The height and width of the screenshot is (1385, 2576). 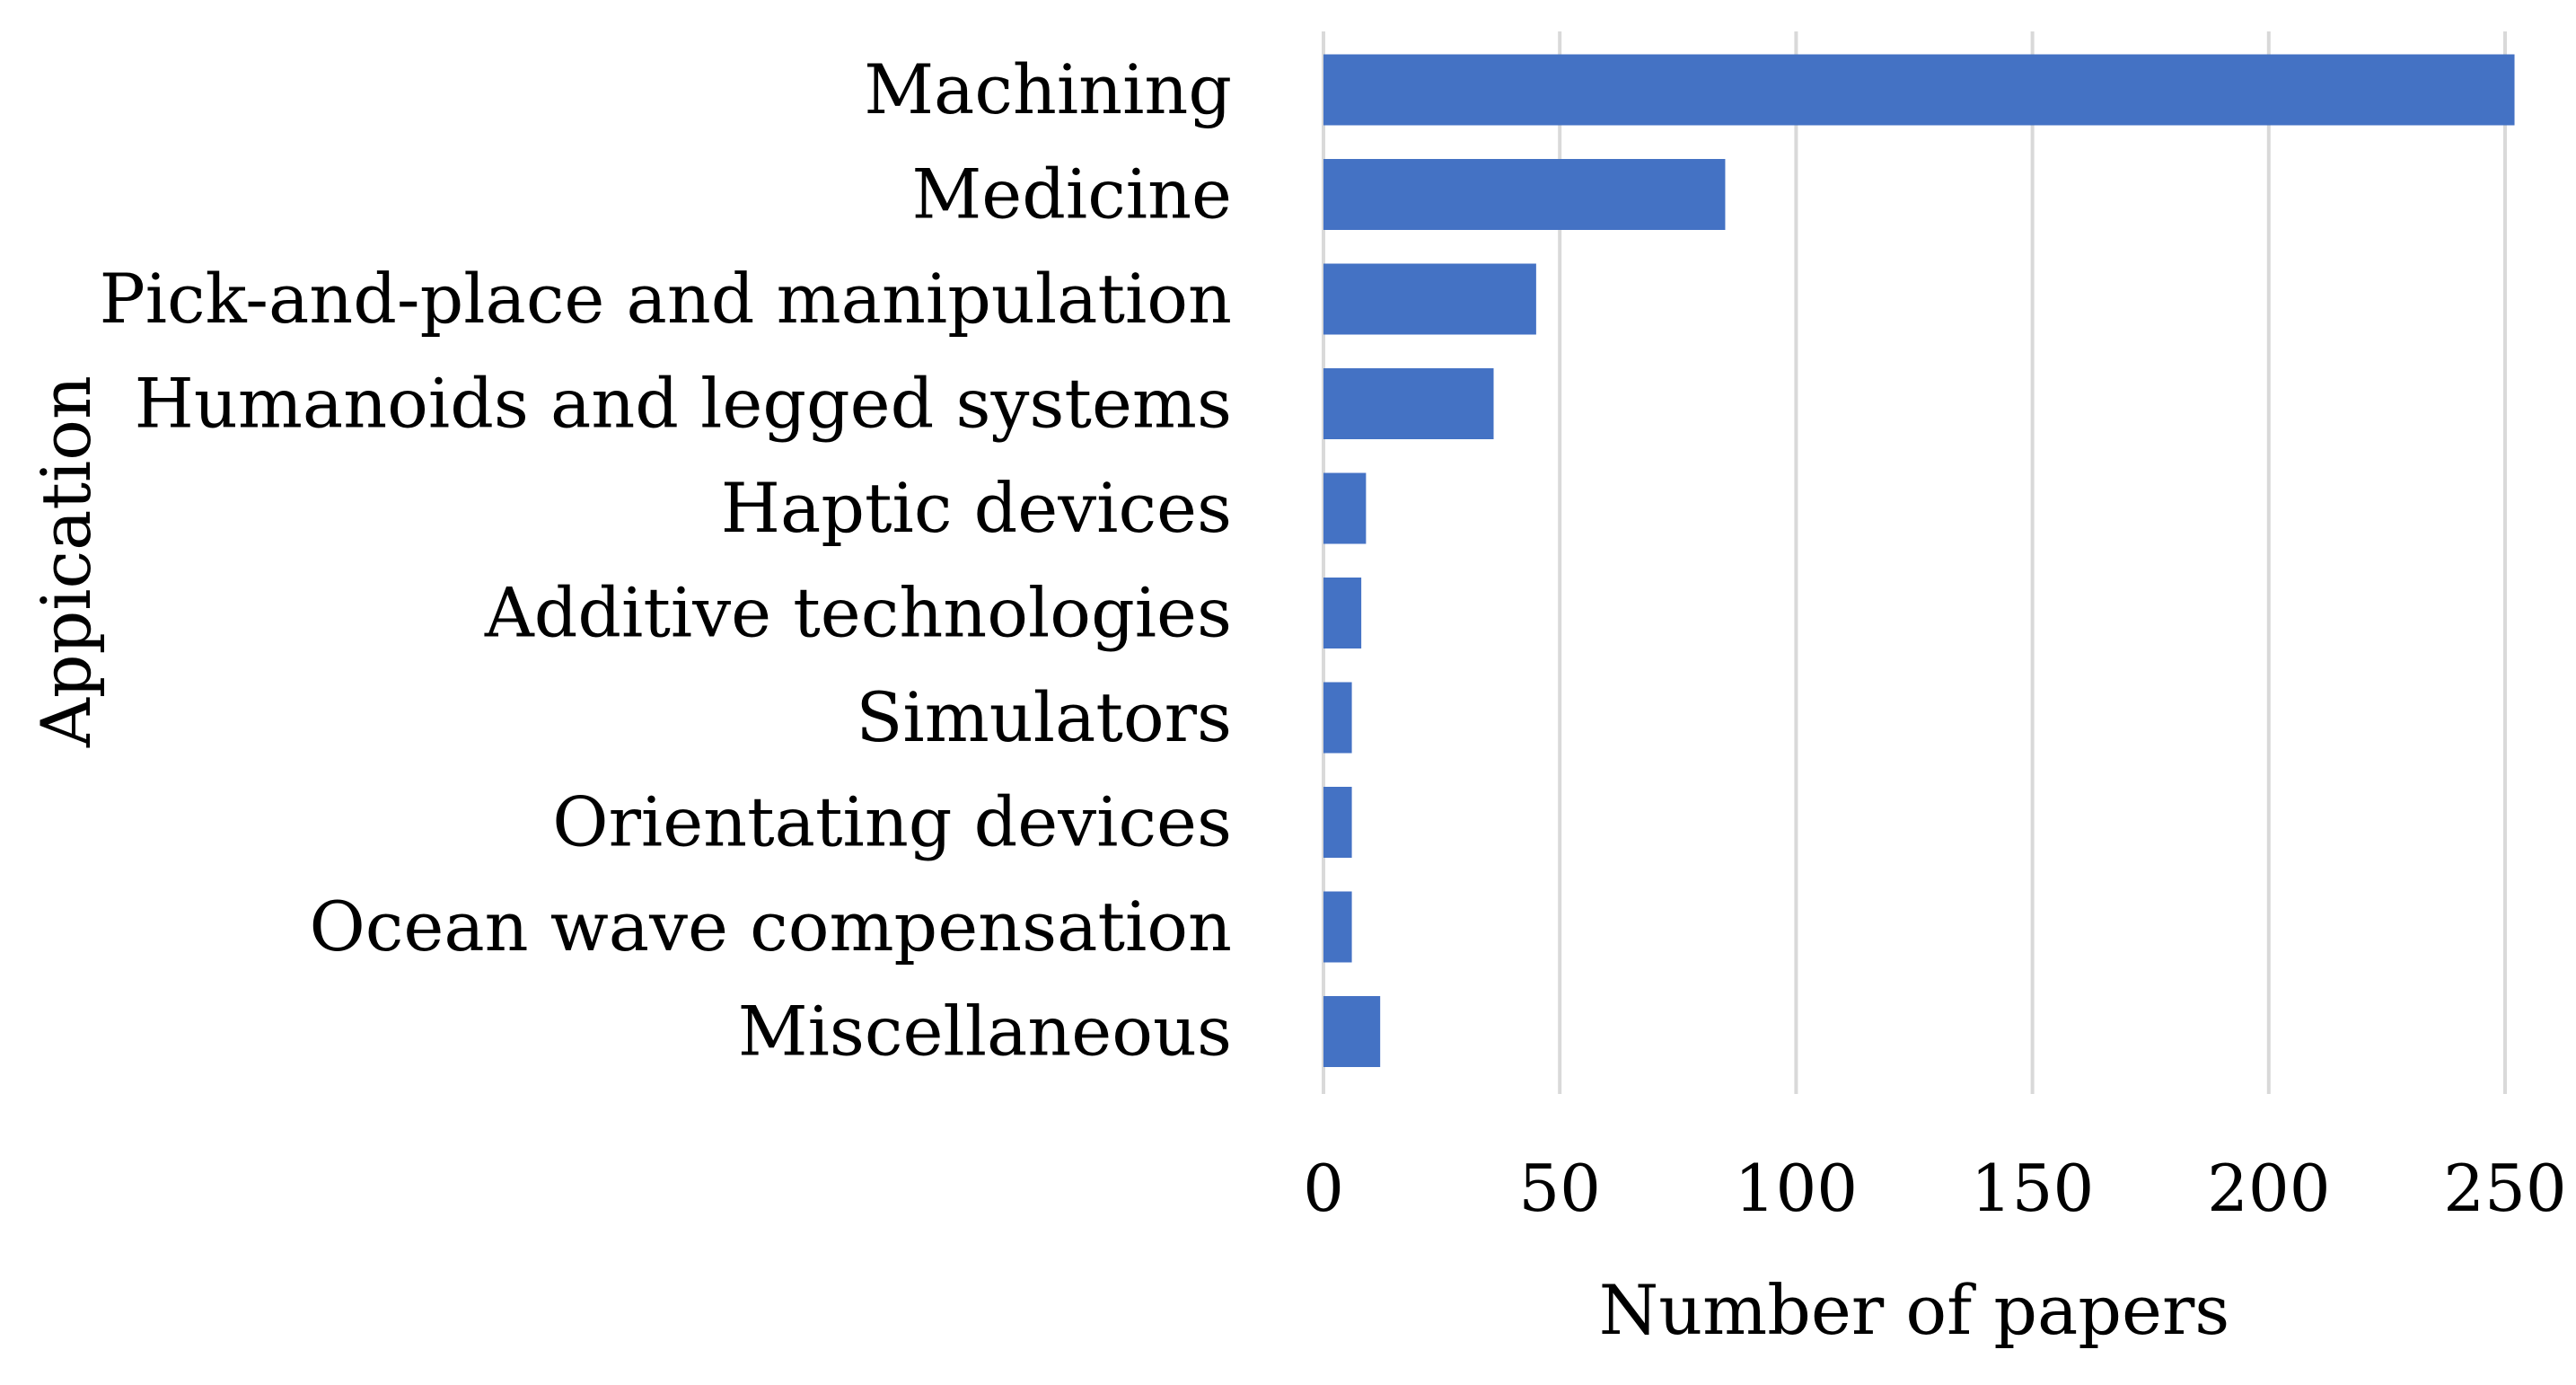 What do you see at coordinates (1337, 823) in the screenshot?
I see `bar-orientating-devices` at bounding box center [1337, 823].